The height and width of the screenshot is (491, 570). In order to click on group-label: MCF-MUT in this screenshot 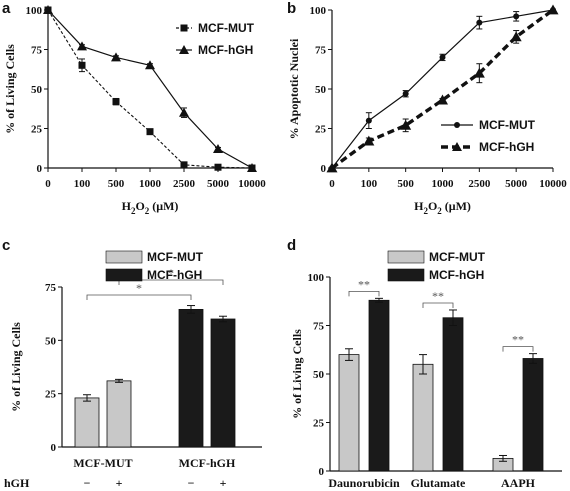, I will do `click(102, 463)`.